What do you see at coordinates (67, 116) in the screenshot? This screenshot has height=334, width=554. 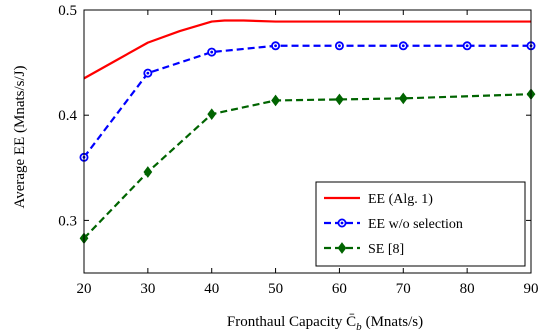 I see `y-tick-label-2: 0.4` at bounding box center [67, 116].